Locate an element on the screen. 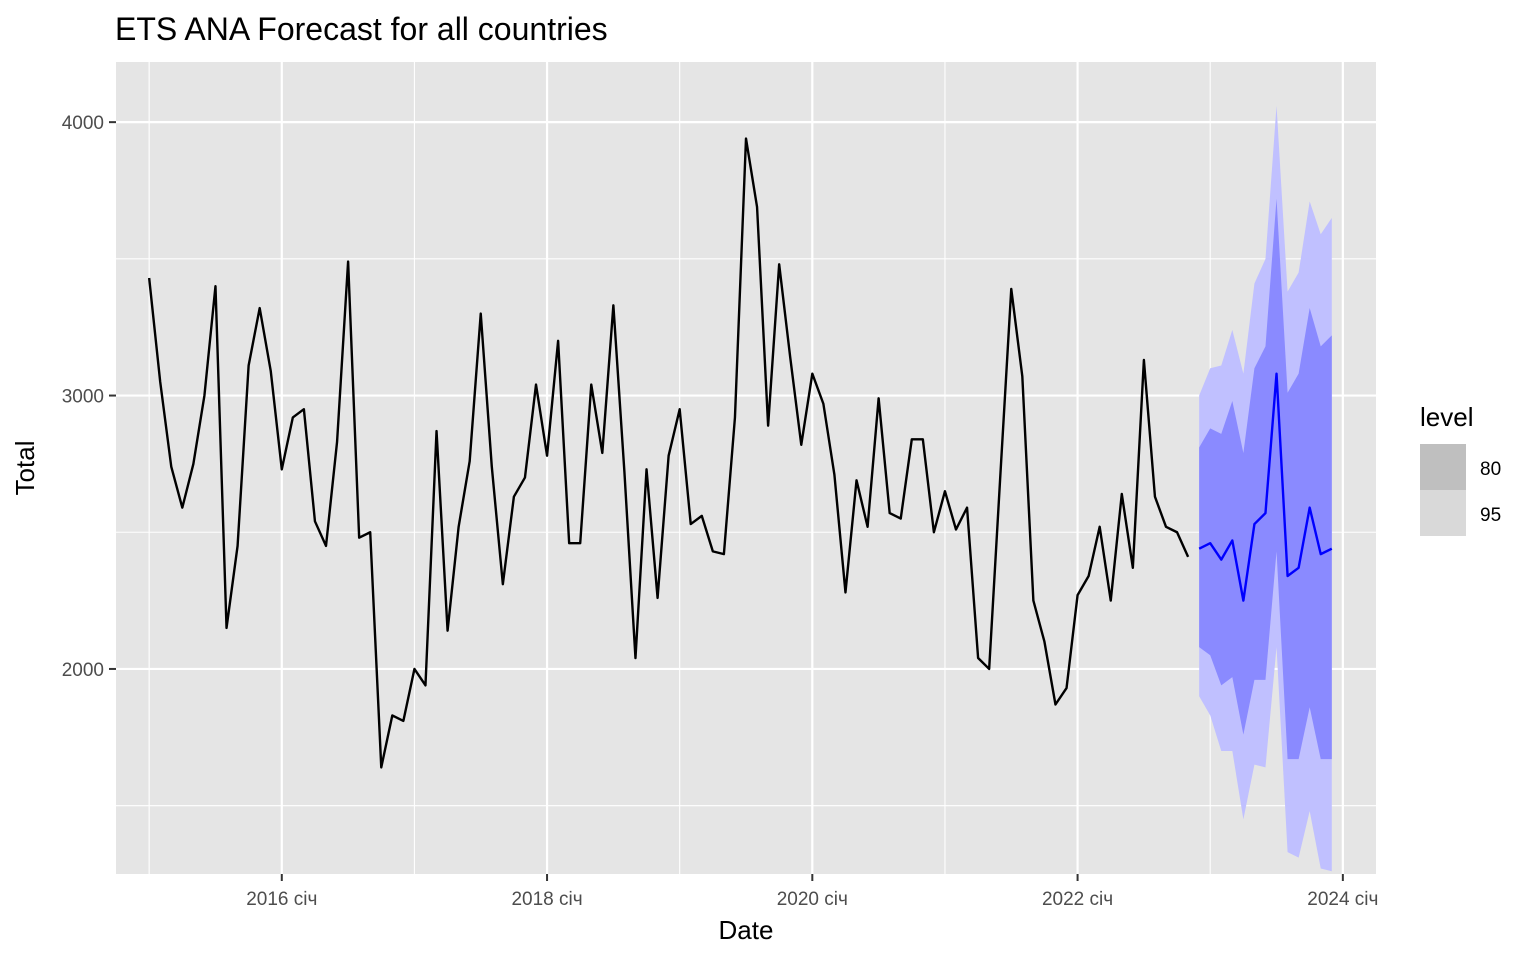 The height and width of the screenshot is (960, 1536). y-axis-title: Total is located at coordinates (25, 468).